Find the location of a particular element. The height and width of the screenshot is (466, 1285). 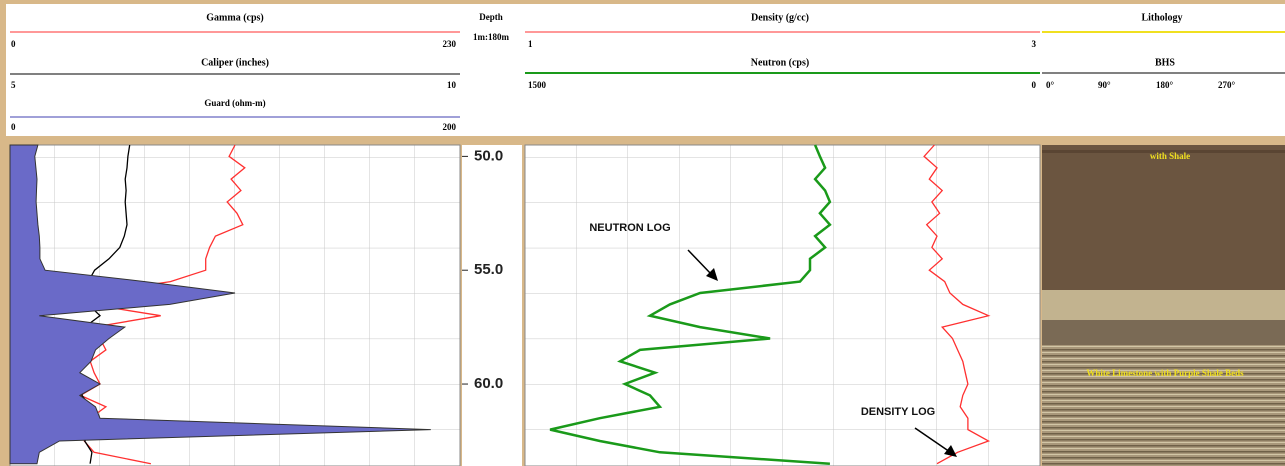

depth-scale: 1m:180m is located at coordinates (491, 37).